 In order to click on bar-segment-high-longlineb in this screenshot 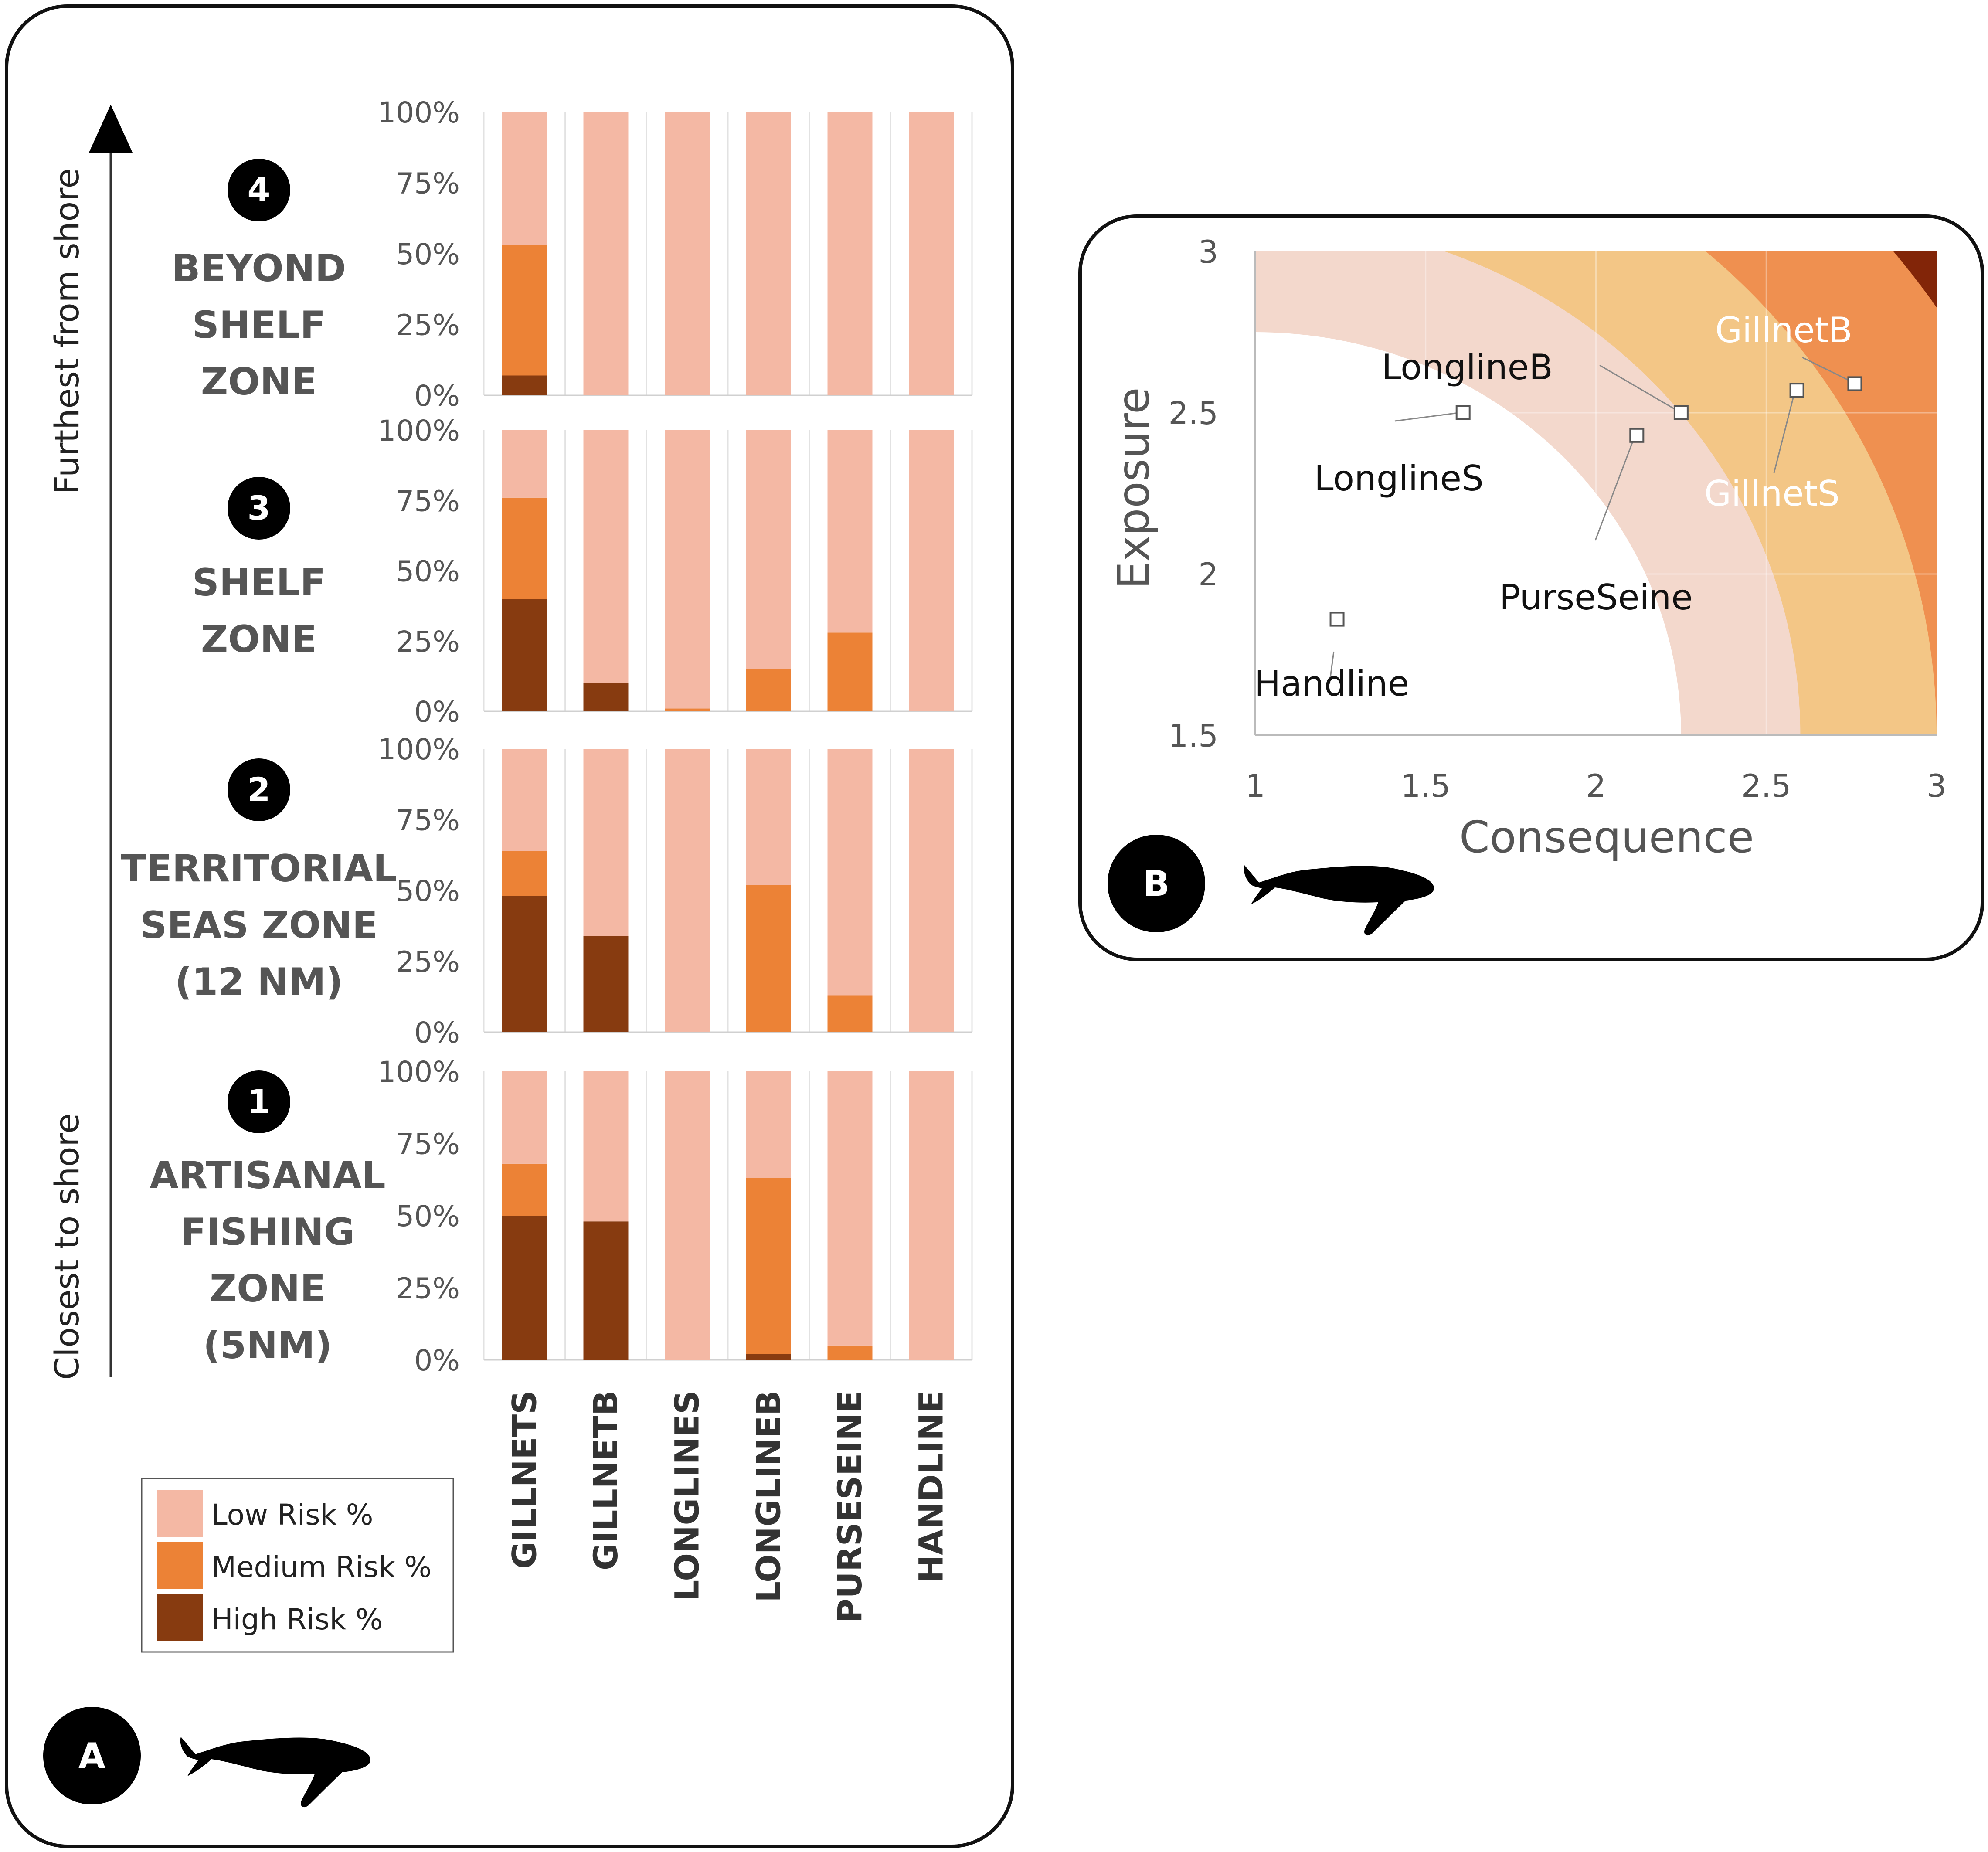, I will do `click(768, 1357)`.